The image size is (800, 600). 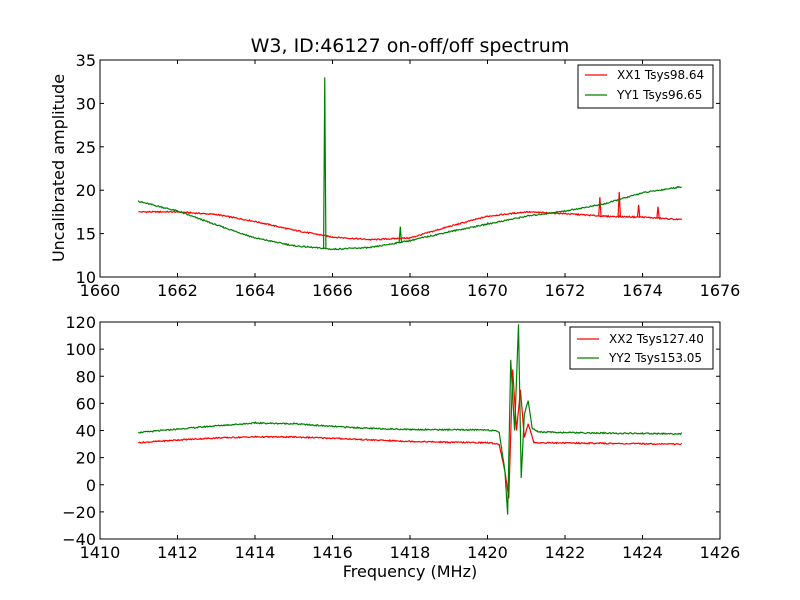 What do you see at coordinates (642, 290) in the screenshot?
I see `top-x-tick-label: 1674` at bounding box center [642, 290].